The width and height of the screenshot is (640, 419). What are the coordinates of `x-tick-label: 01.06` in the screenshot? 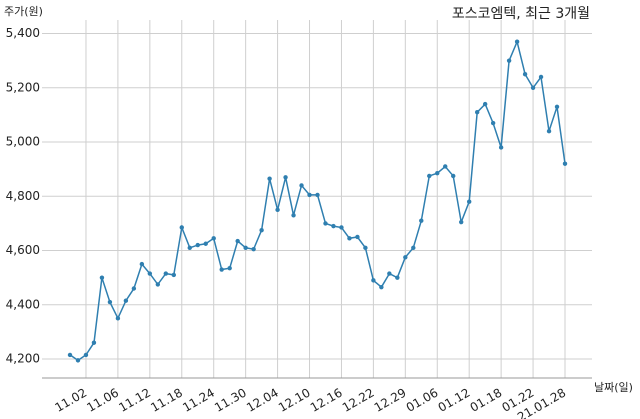 It's located at (422, 400).